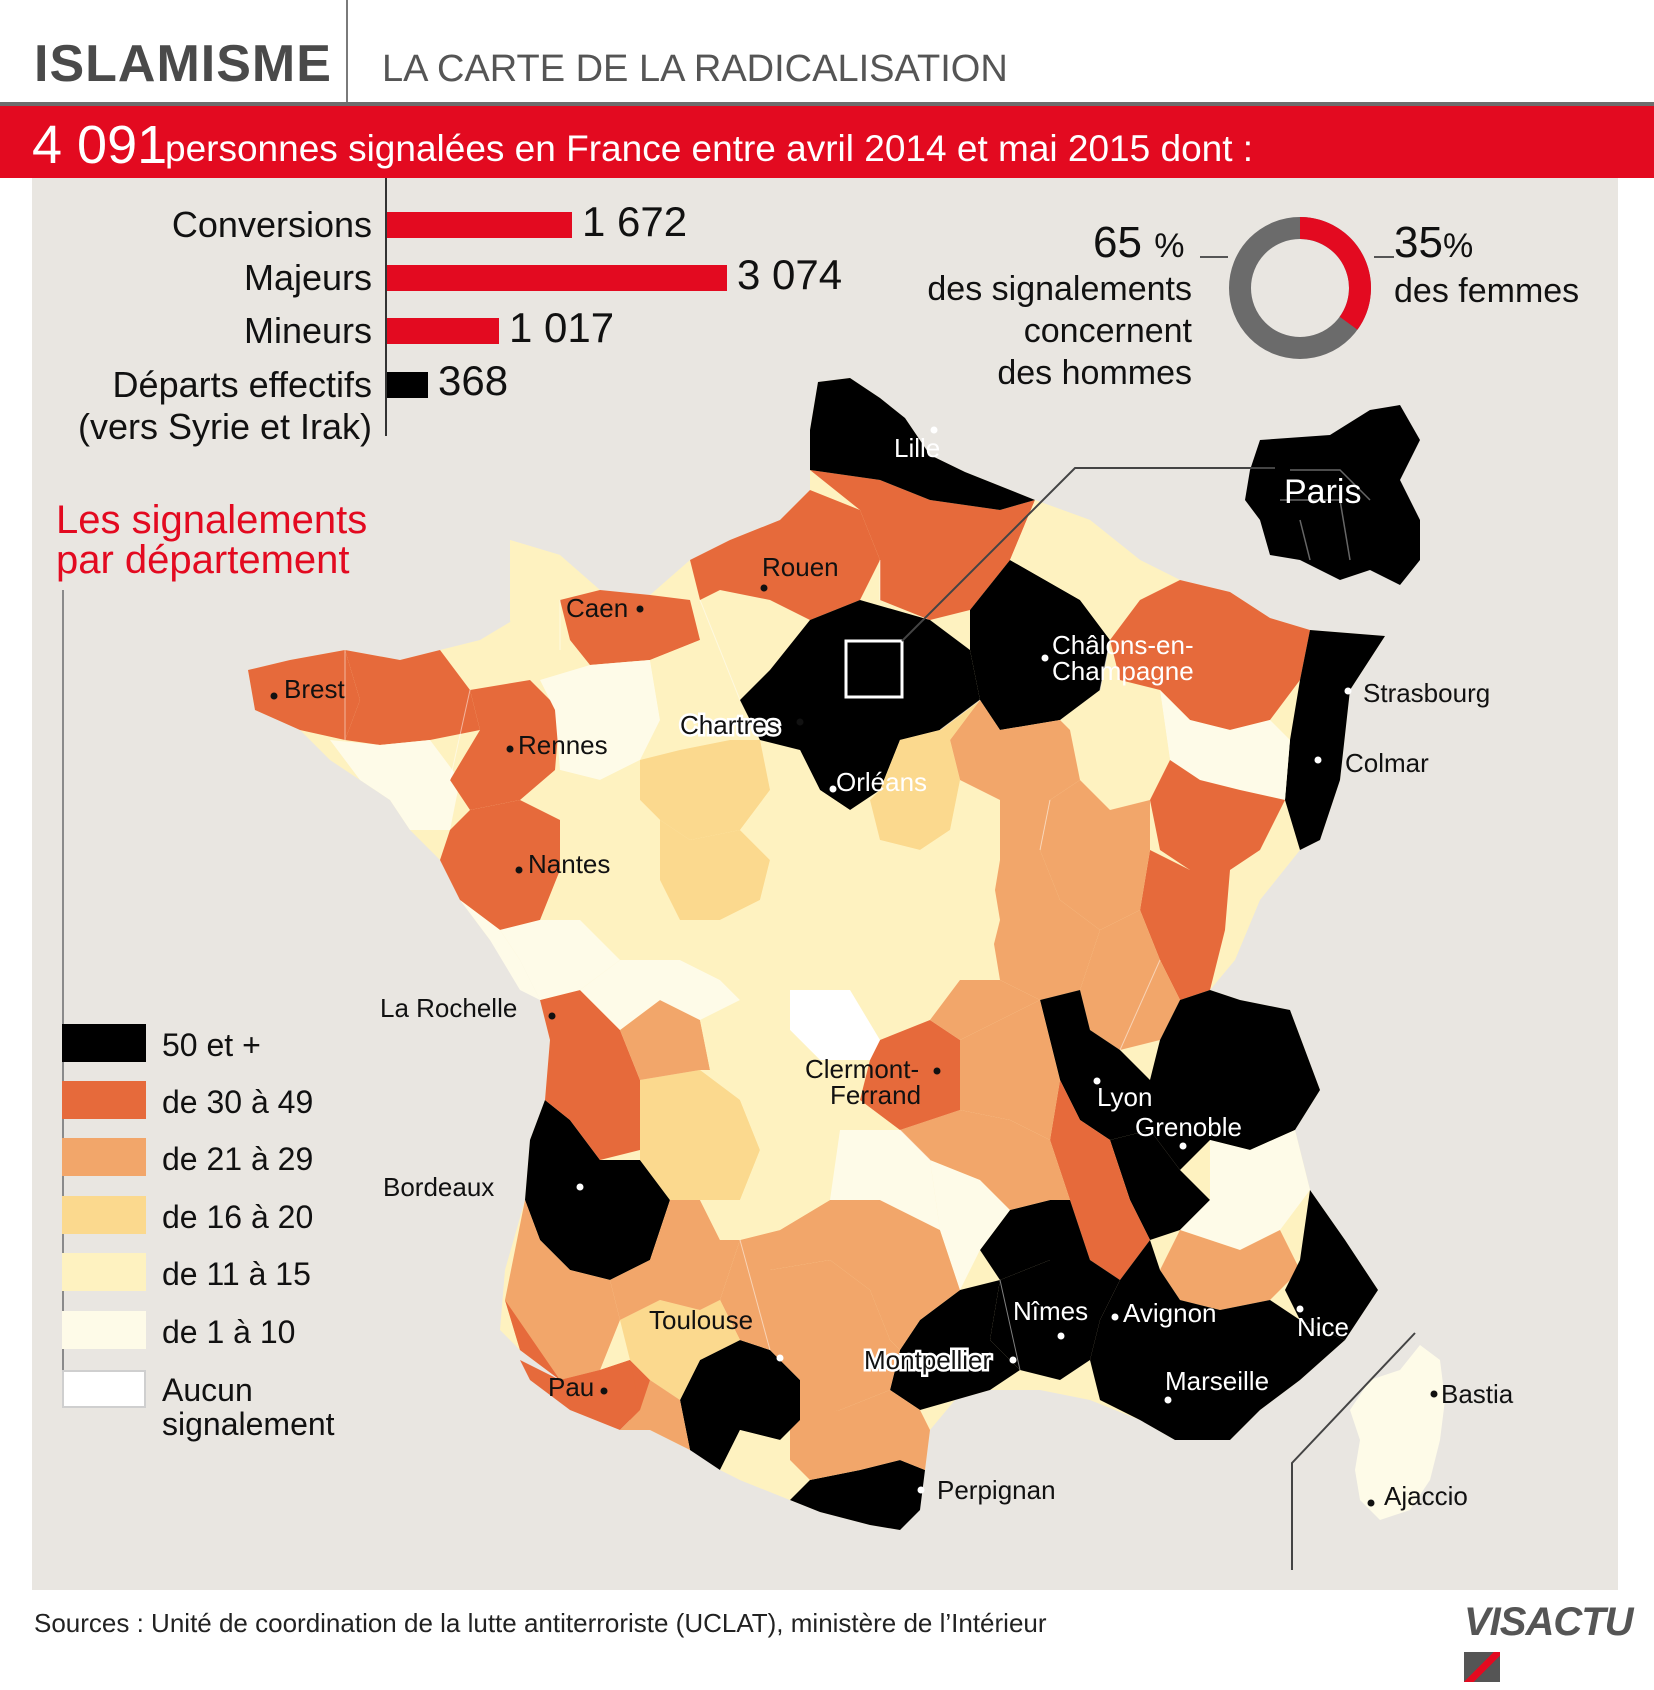 Image resolution: width=1654 pixels, height=1690 pixels. What do you see at coordinates (1397, 1432) in the screenshot?
I see `corsica` at bounding box center [1397, 1432].